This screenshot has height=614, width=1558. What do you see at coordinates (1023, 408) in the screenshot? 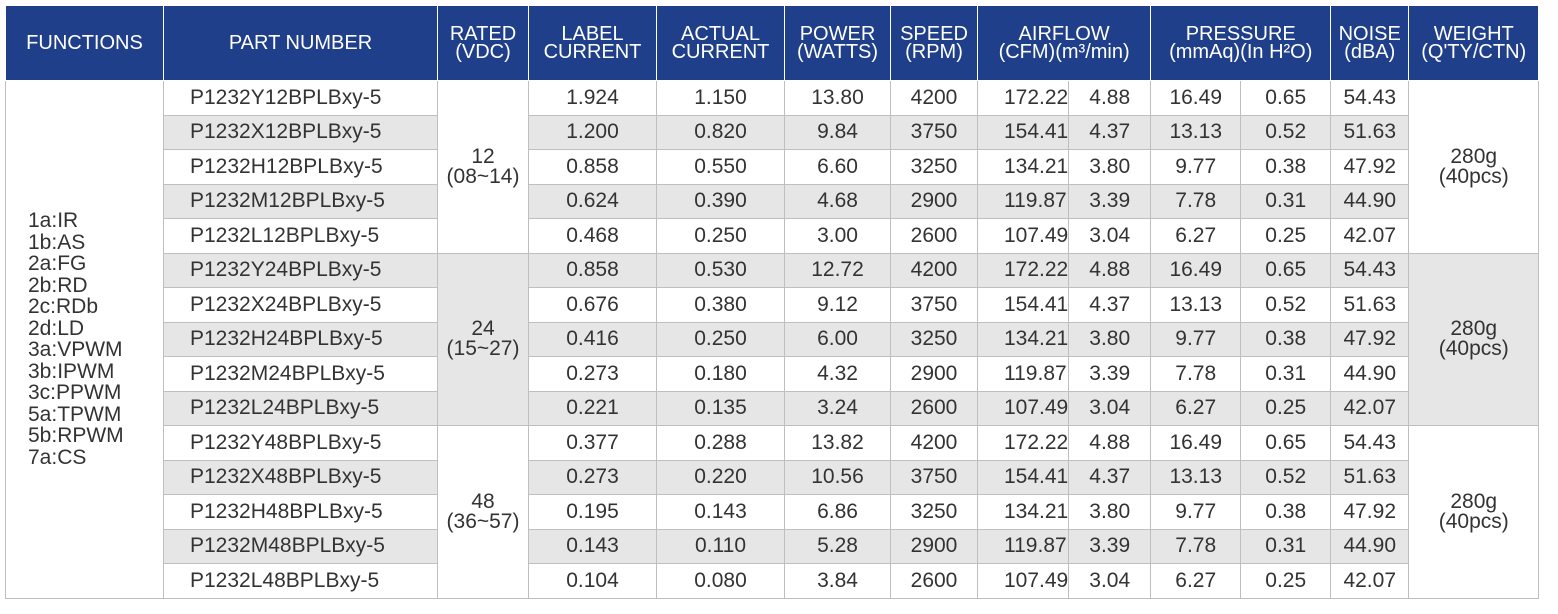
I see `airflow-cfm-cell: 107.49` at bounding box center [1023, 408].